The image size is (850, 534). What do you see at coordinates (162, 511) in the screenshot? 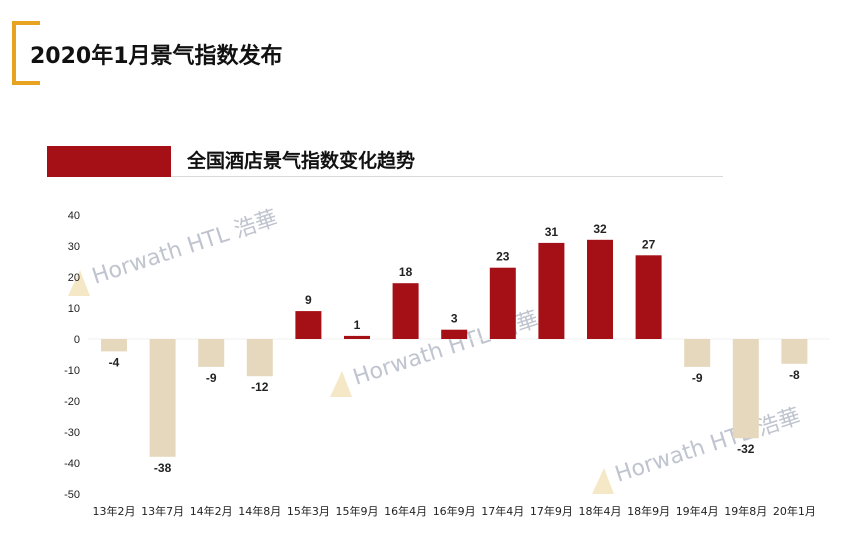
I see `x-category-label: 13年7月` at bounding box center [162, 511].